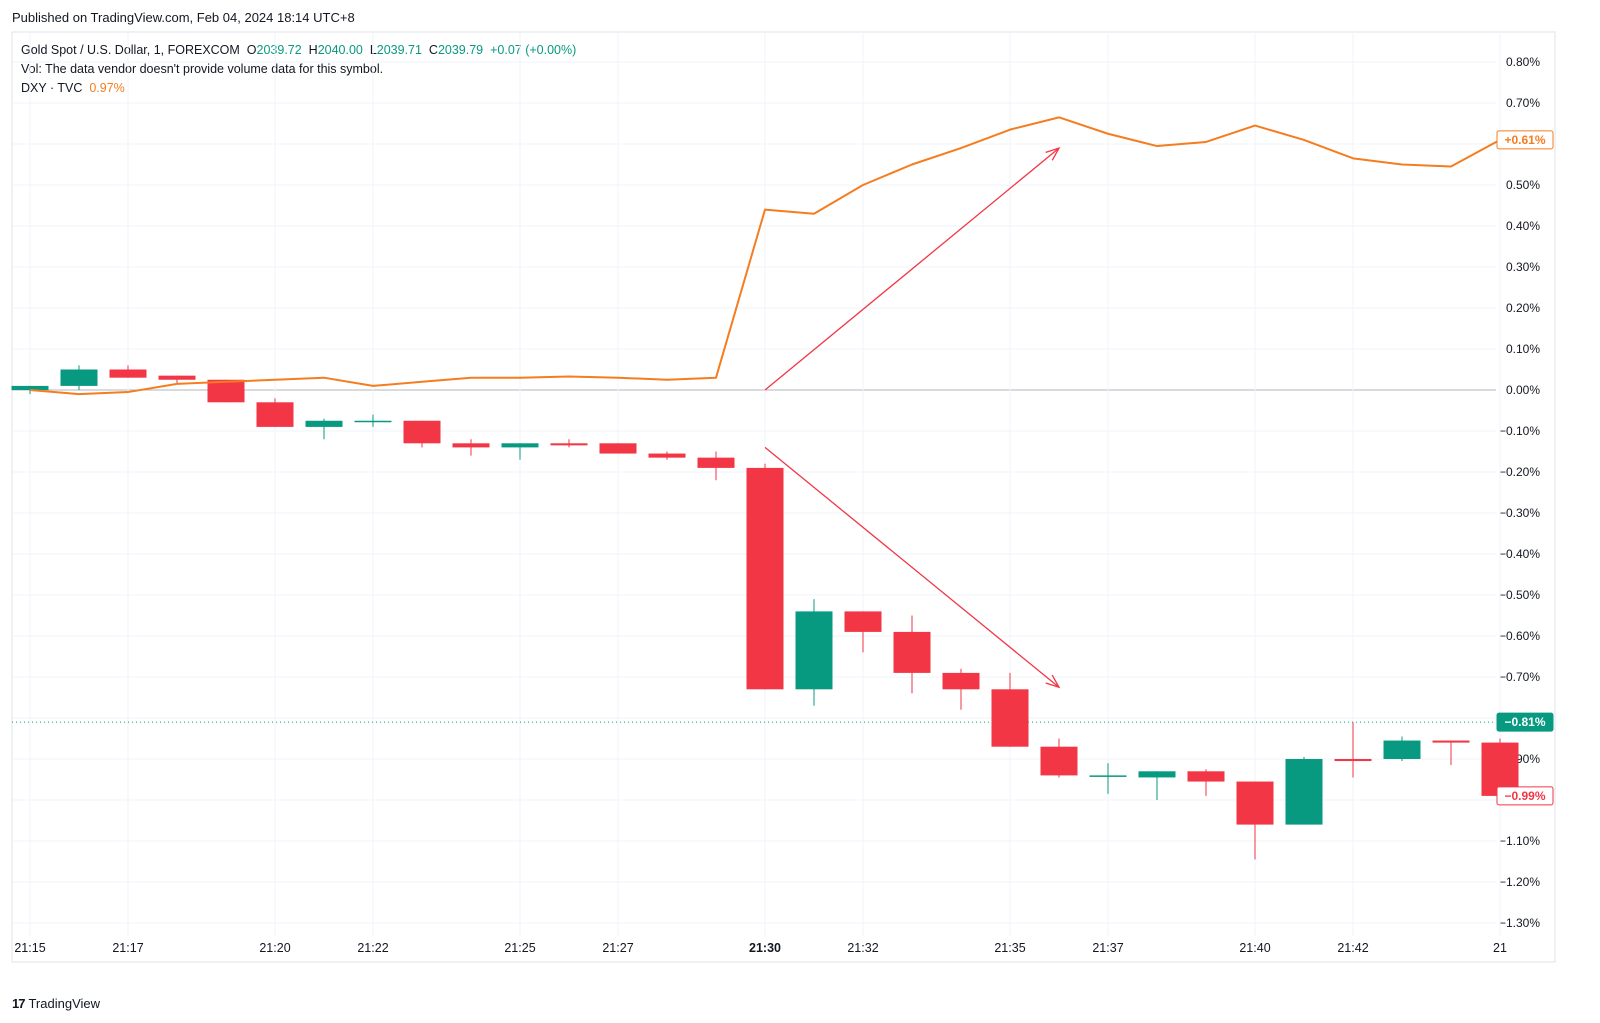 The height and width of the screenshot is (1023, 1600). I want to click on legend-high-value: 2040.00, so click(340, 50).